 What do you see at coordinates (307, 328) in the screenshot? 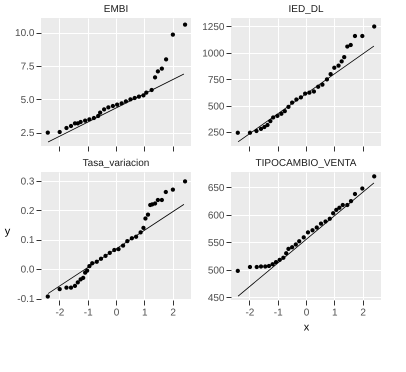
I see `x-axis-title: x` at bounding box center [307, 328].